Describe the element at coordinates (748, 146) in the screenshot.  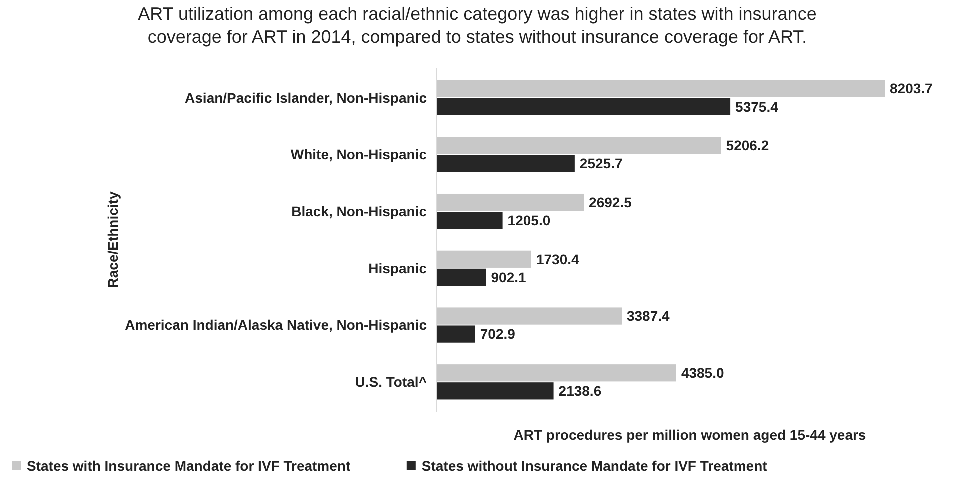
I see `data-label: 5206.2` at that location.